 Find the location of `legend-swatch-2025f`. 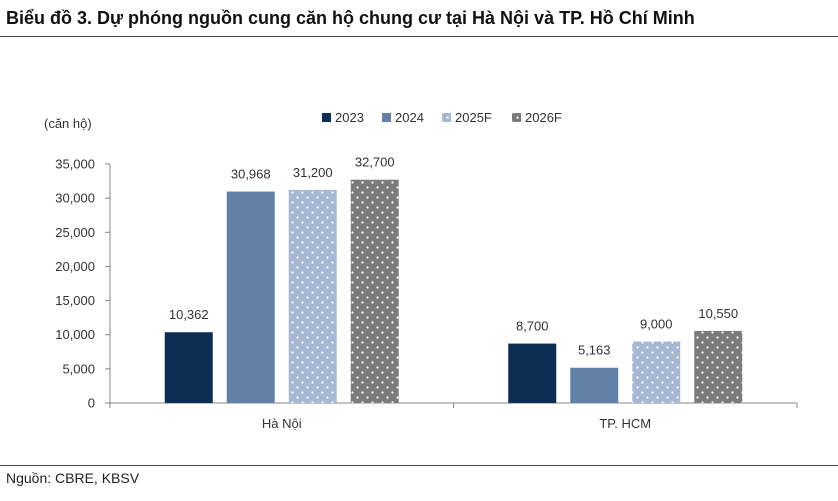

legend-swatch-2025f is located at coordinates (446, 117).